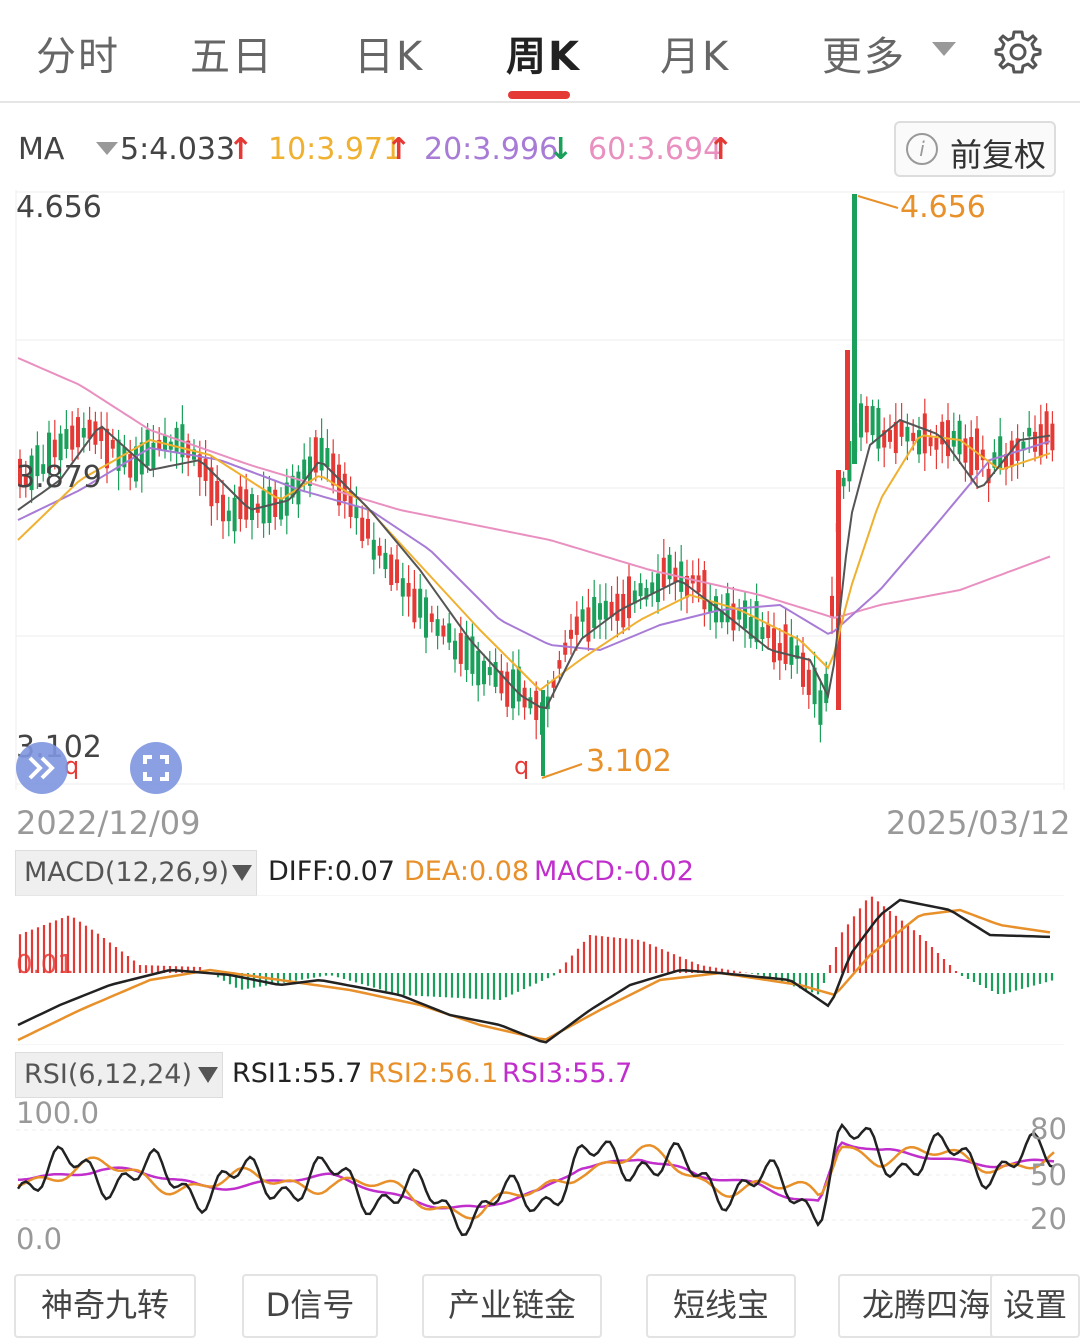 The width and height of the screenshot is (1080, 1342). Describe the element at coordinates (58, 1113) in the screenshot. I see `rsi-top-label: 100.0` at that location.